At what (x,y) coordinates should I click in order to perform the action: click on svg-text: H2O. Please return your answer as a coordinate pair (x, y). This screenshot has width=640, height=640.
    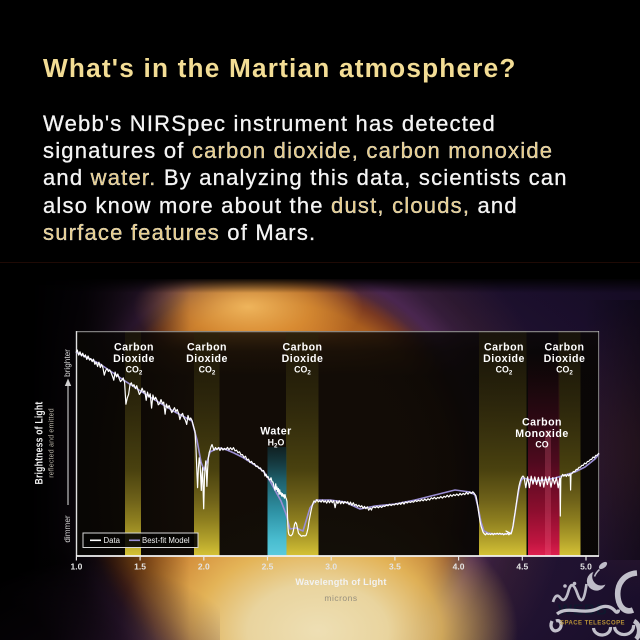
    Looking at the image, I should click on (276, 444).